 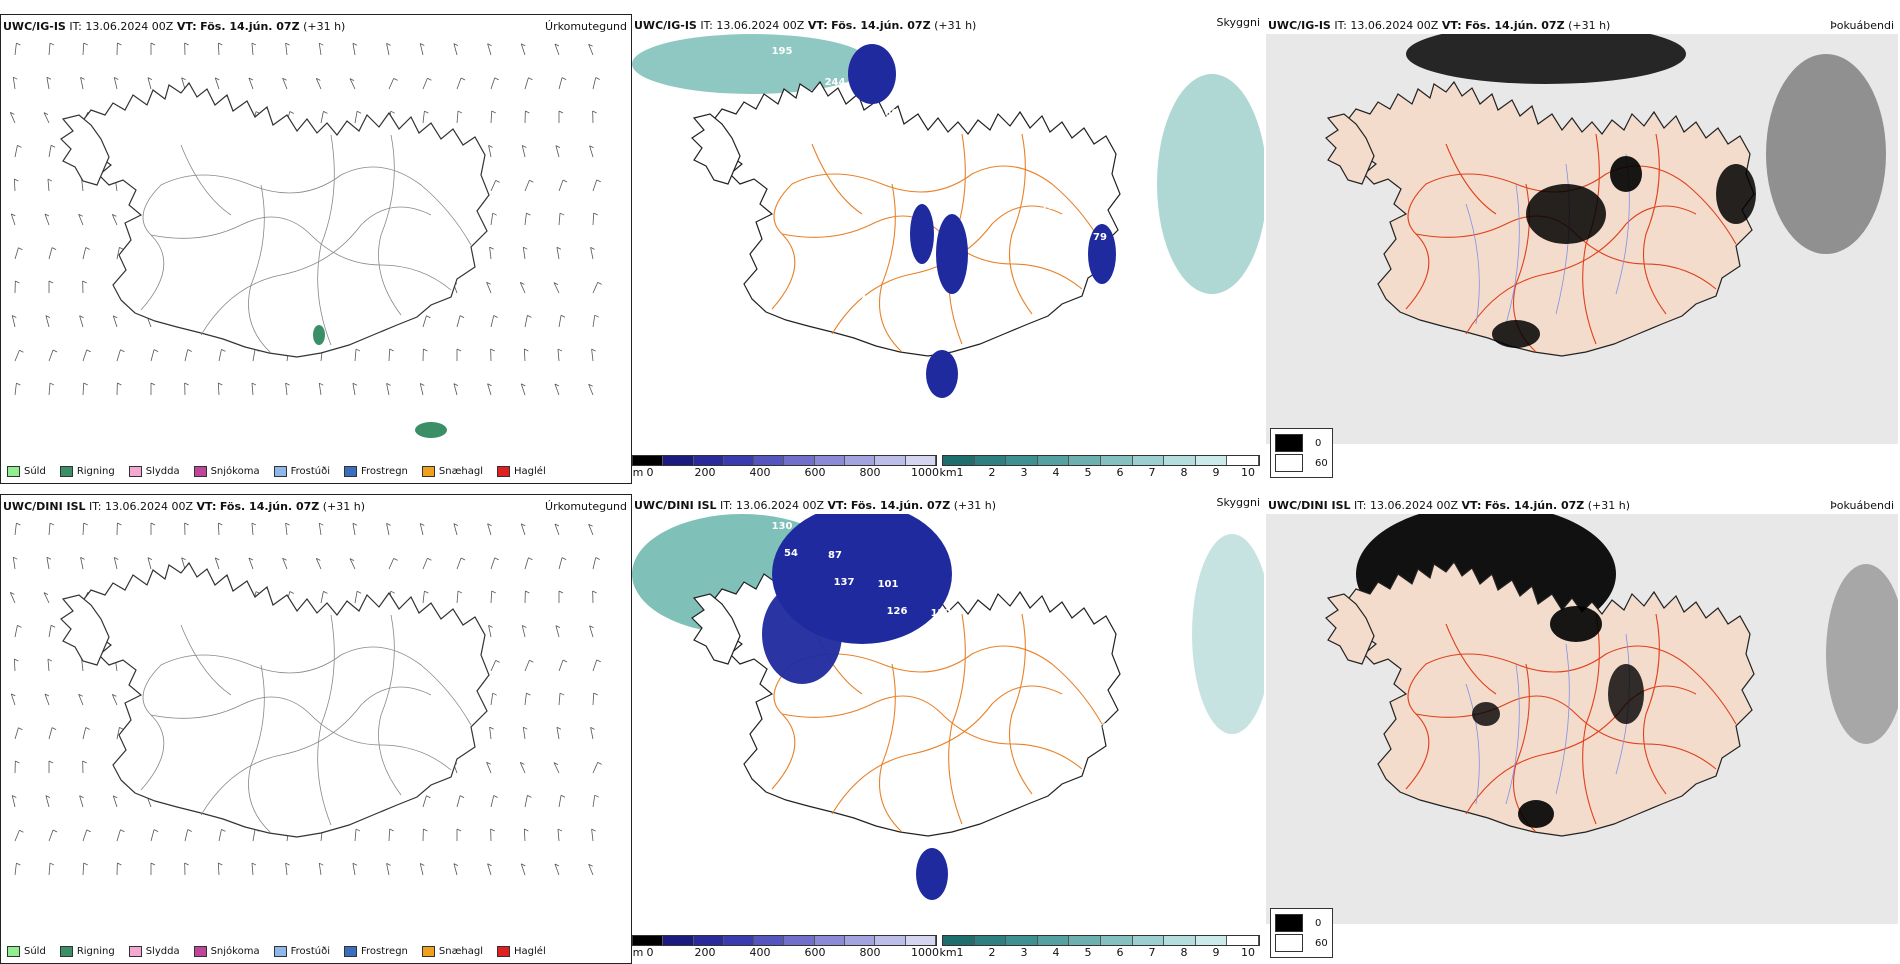 What do you see at coordinates (1301, 453) in the screenshot?
I see `fog-legend: 0 60` at bounding box center [1301, 453].